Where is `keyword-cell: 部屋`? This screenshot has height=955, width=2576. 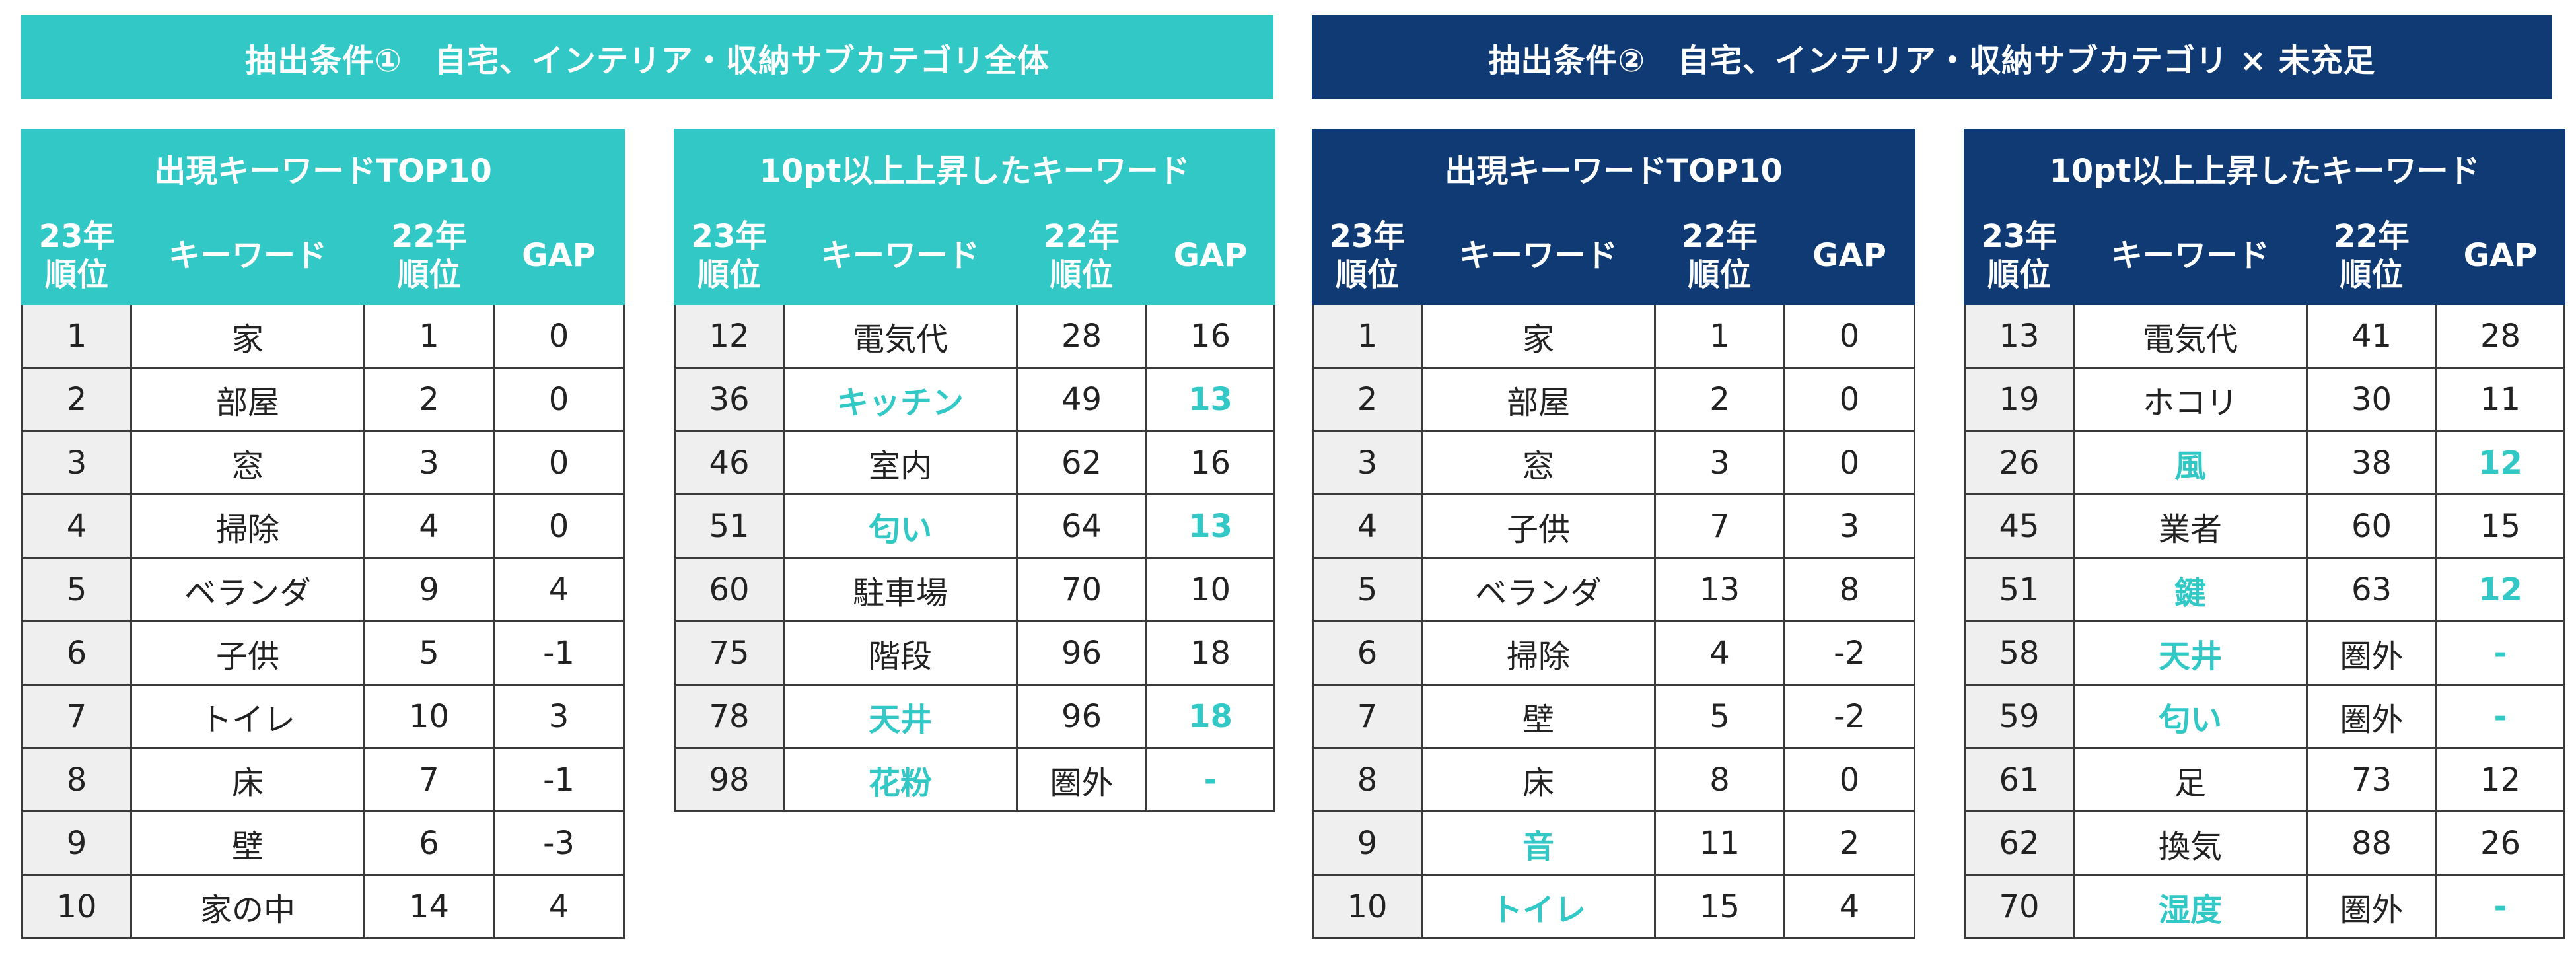 keyword-cell: 部屋 is located at coordinates (1538, 399).